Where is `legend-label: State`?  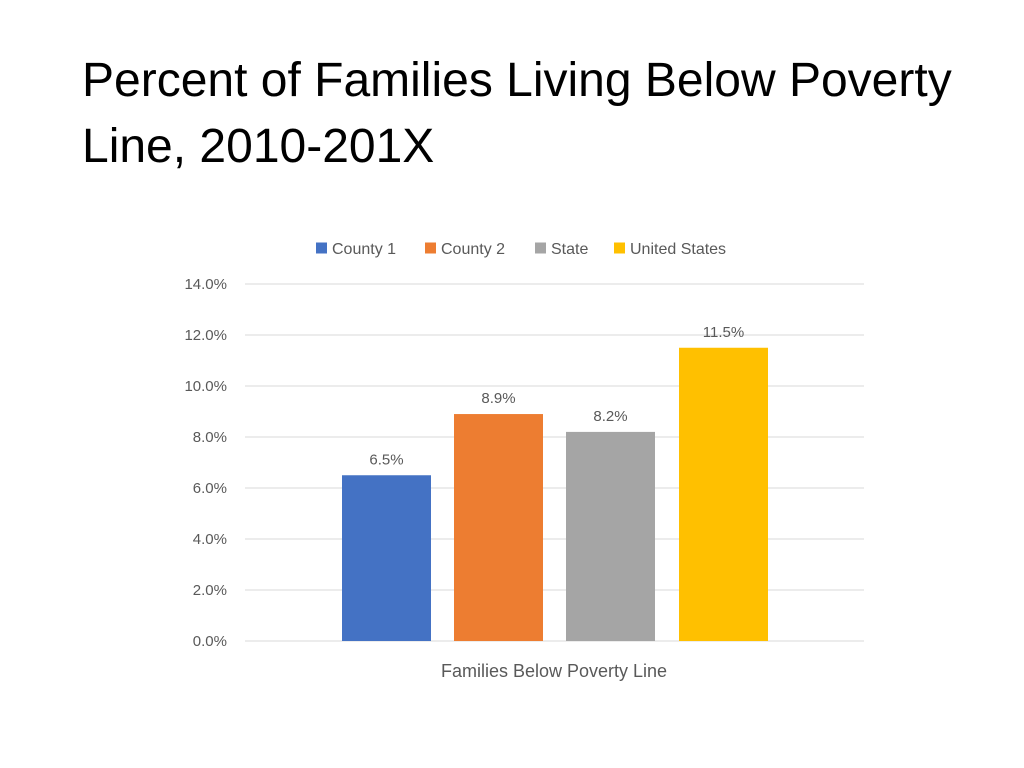
legend-label: State is located at coordinates (569, 249).